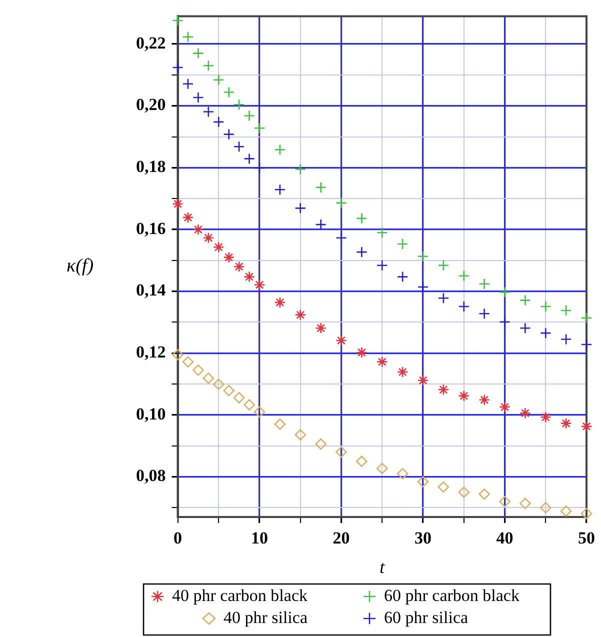 The height and width of the screenshot is (637, 601). Describe the element at coordinates (151, 104) in the screenshot. I see `y-tick-label: 0,20` at that location.